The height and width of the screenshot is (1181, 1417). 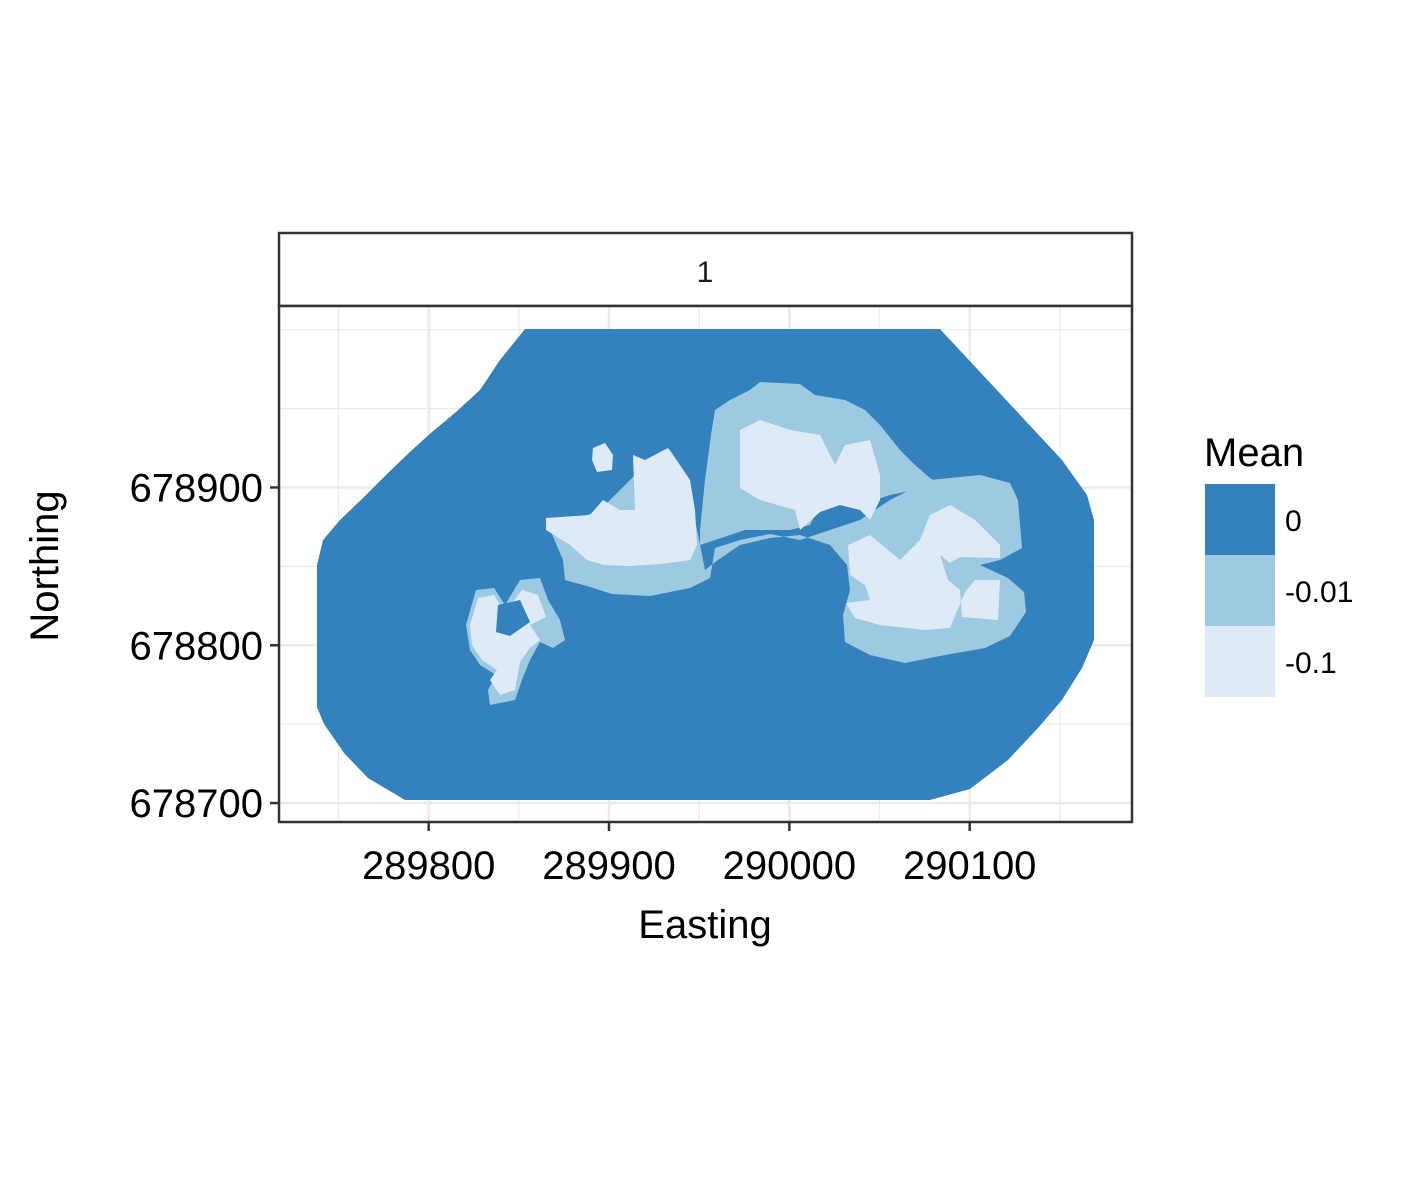 What do you see at coordinates (1278, 564) in the screenshot?
I see `legend: Mean 0 -0.01 -0.1` at bounding box center [1278, 564].